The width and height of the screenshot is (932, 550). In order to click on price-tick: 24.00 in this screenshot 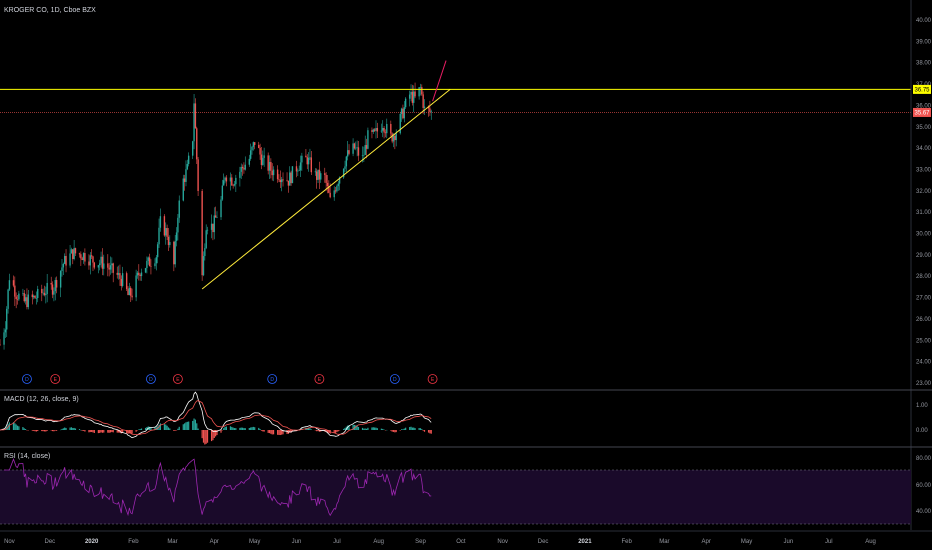, I will do `click(924, 363)`.